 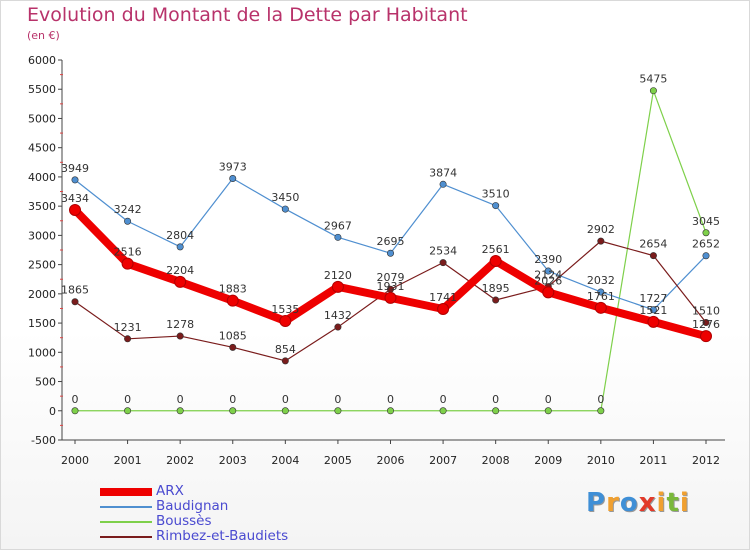 I want to click on x-tick-label: 2000, so click(x=75, y=460).